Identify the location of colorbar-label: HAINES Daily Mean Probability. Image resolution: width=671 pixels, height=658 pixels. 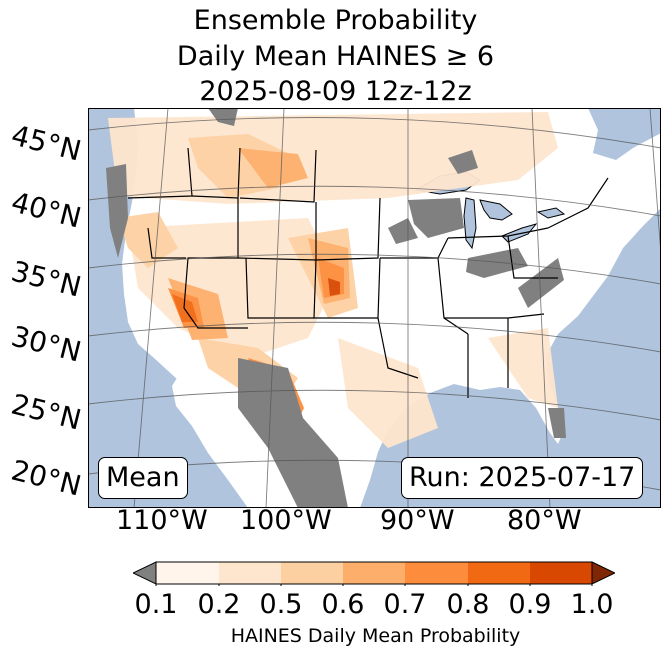
(375, 636).